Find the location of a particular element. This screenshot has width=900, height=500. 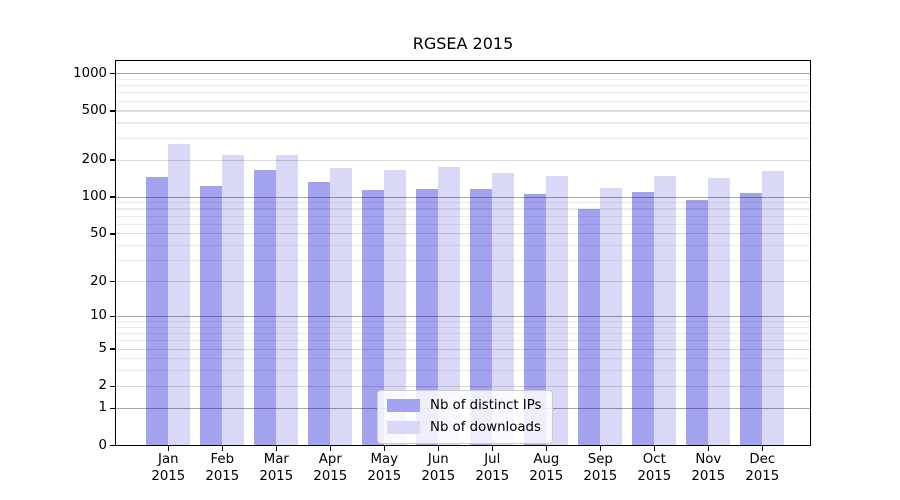

x-tick-month: Sep is located at coordinates (600, 459).